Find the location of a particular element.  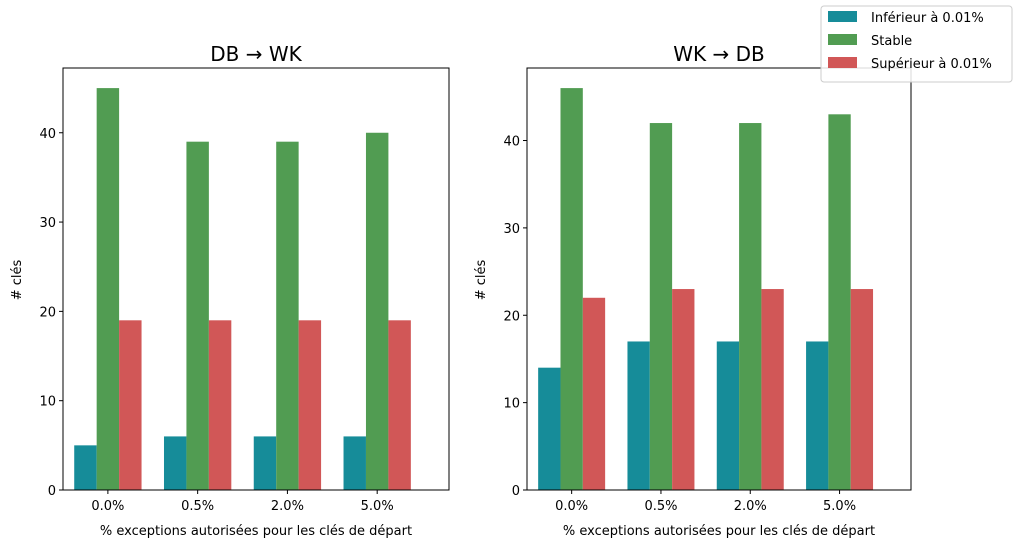

legend: Inférieur à 0.01% Stable Supérieur à 0.01% is located at coordinates (916, 44).